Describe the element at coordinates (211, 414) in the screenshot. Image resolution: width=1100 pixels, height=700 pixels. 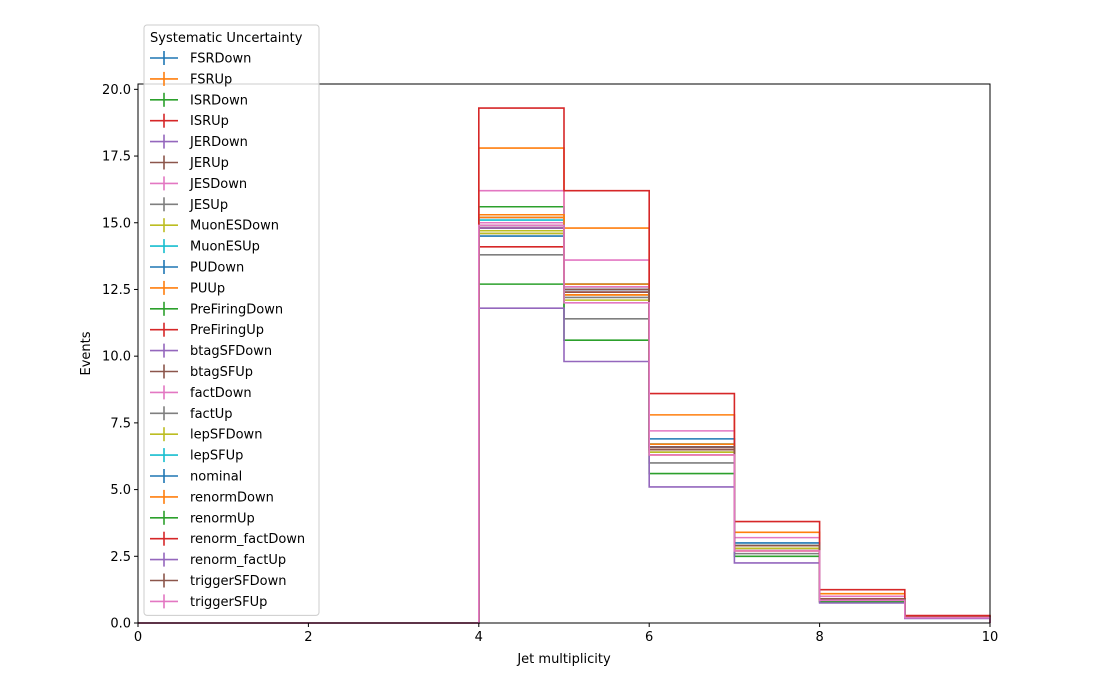
I see `legend-label: factUp` at that location.